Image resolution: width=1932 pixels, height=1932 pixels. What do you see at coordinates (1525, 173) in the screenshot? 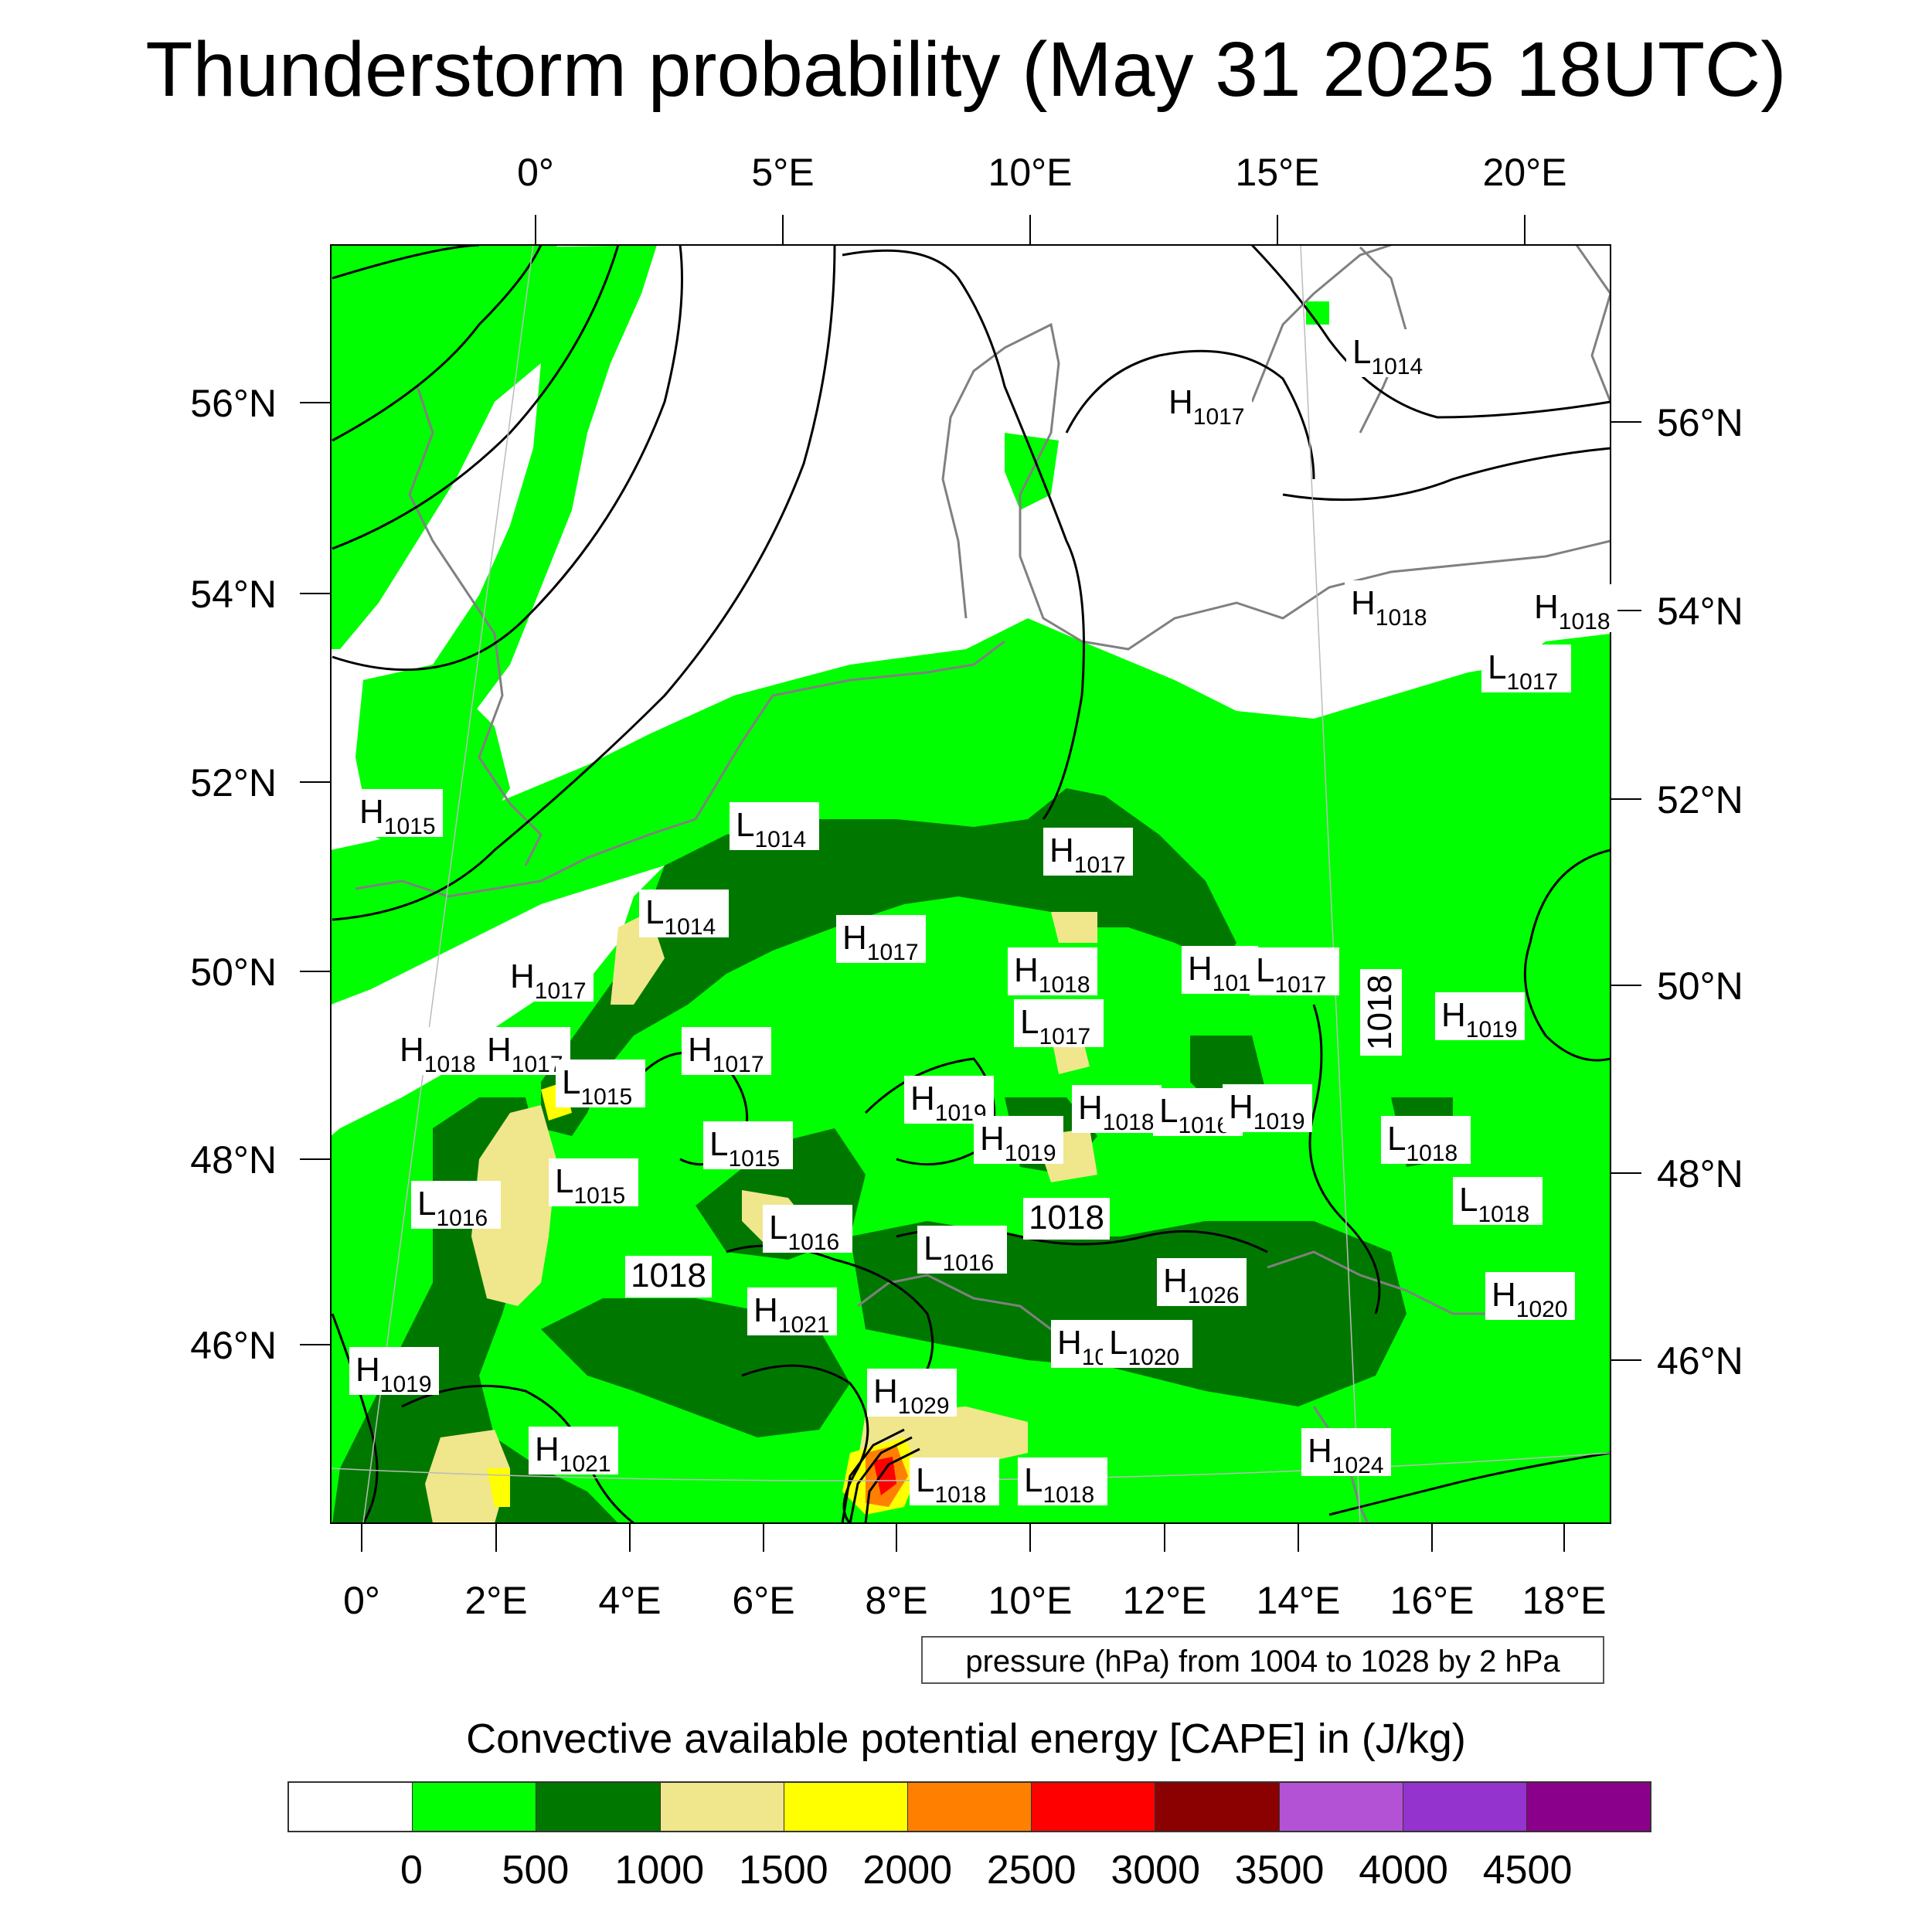
I see `top-lon-label: 20°E` at bounding box center [1525, 173].